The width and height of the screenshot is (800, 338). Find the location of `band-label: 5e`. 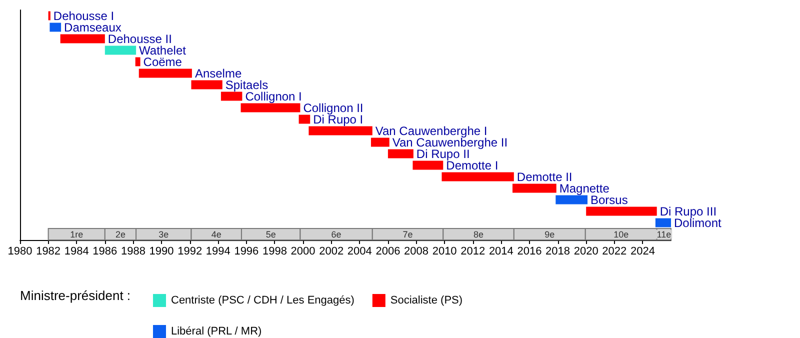

band-label: 5e is located at coordinates (271, 234).